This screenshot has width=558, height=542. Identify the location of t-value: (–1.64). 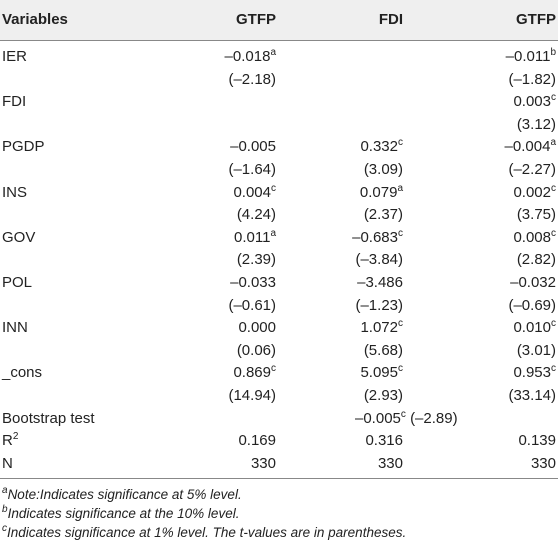
(252, 169).